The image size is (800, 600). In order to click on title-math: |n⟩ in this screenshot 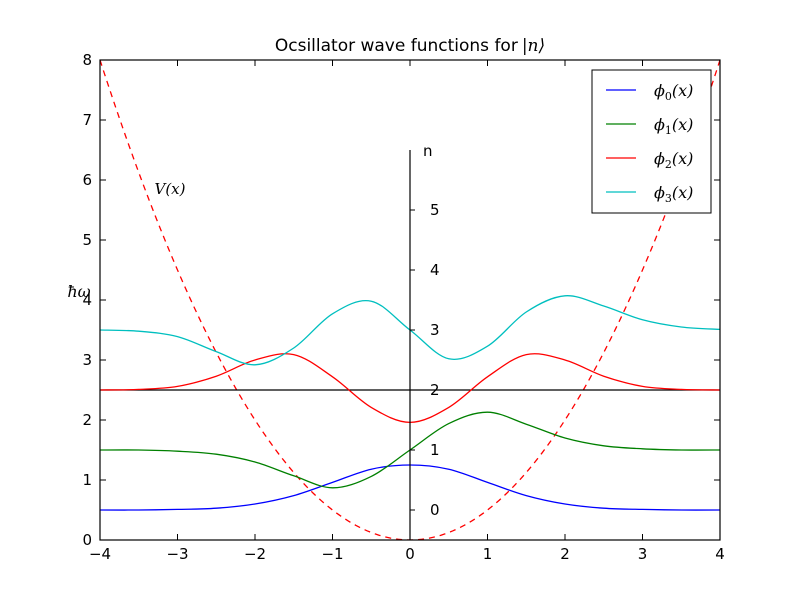, I will do `click(533, 46)`.